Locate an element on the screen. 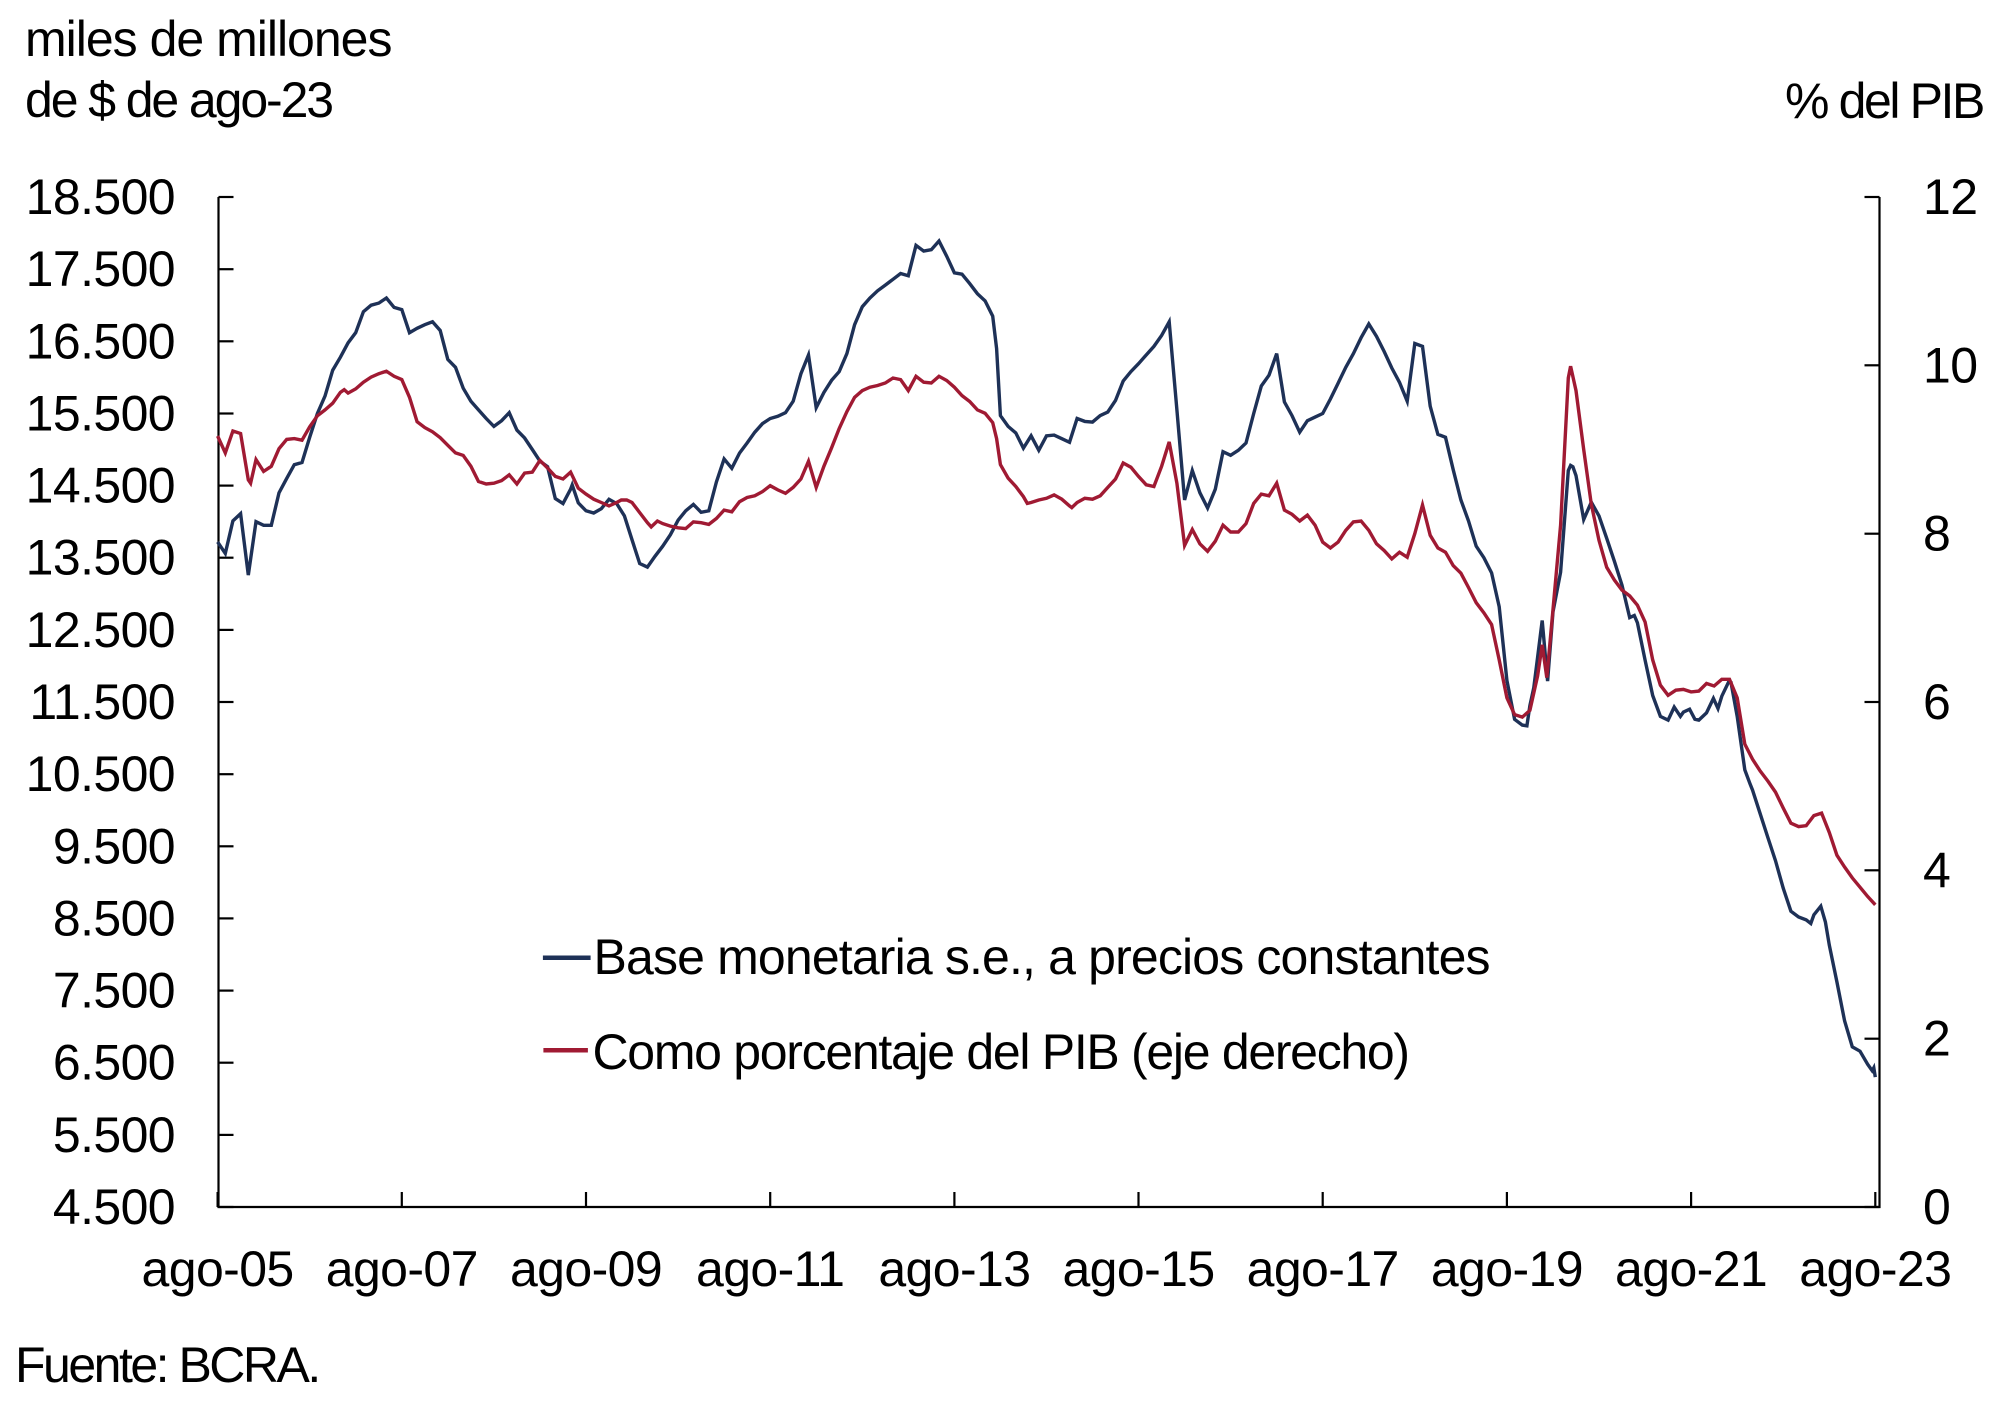 This screenshot has width=2000, height=1405. svg-text: 15.500 is located at coordinates (100, 414).